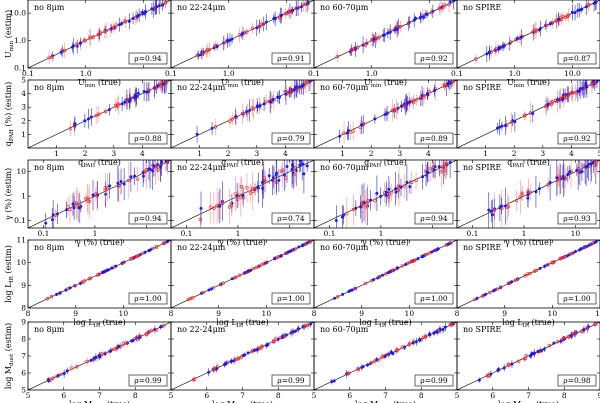  Describe the element at coordinates (23, 120) in the screenshot. I see `y-tick-label: 2` at that location.